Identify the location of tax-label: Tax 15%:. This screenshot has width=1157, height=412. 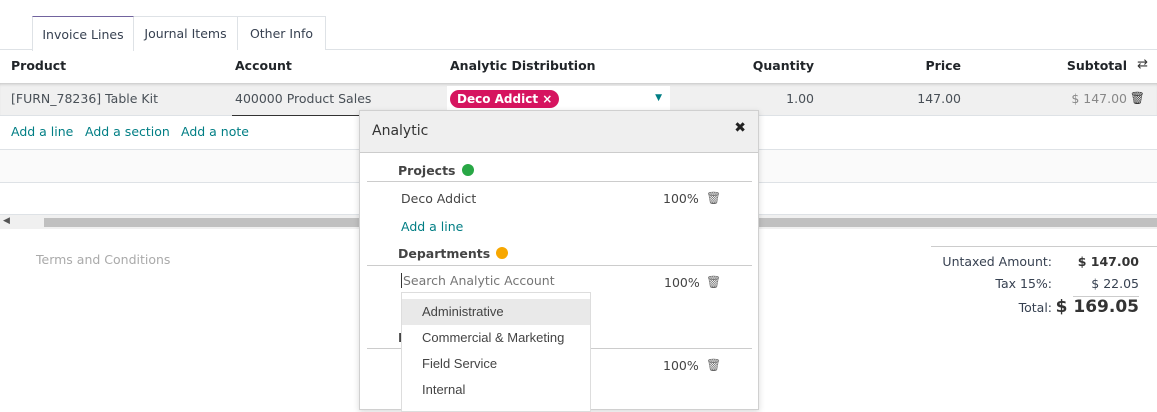
(1023, 283).